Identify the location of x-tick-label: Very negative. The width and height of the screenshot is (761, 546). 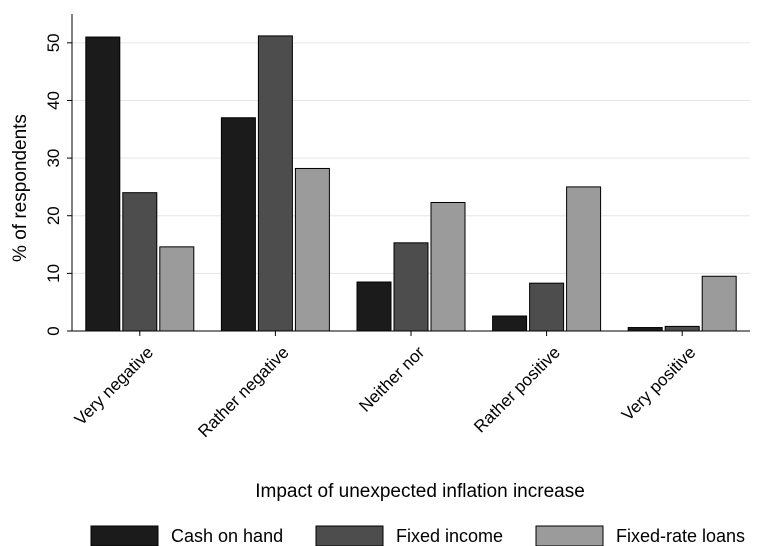
(114, 386).